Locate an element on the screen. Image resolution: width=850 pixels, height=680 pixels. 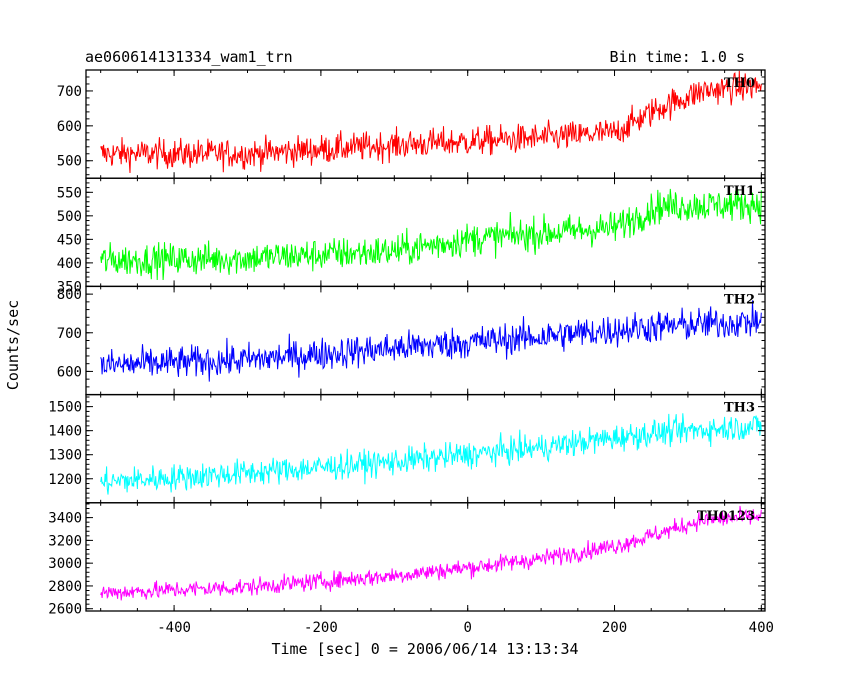
x-axis: -400 -200 0 200 400 is located at coordinates (465, 628).